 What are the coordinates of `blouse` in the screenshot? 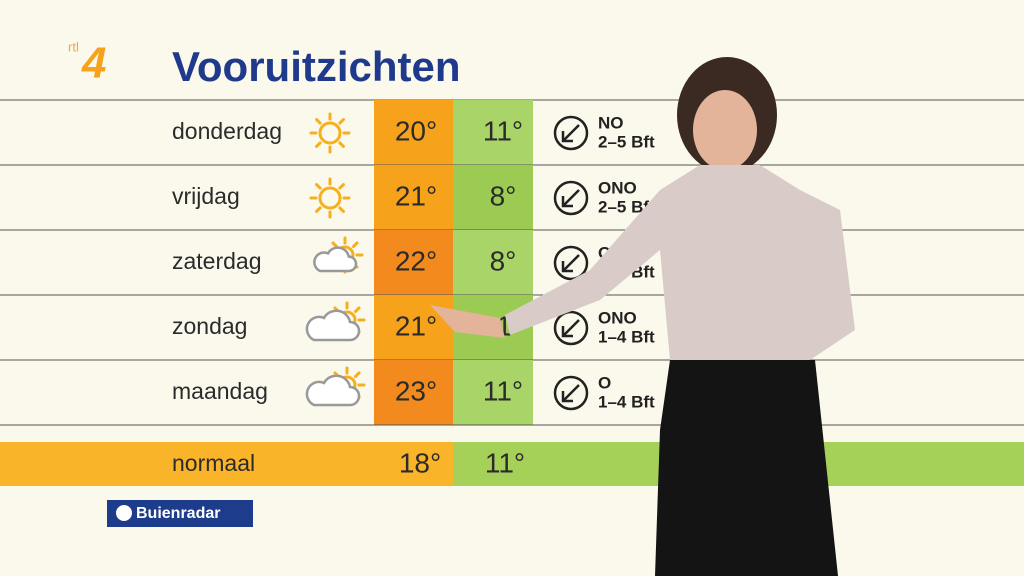 It's located at (680, 262).